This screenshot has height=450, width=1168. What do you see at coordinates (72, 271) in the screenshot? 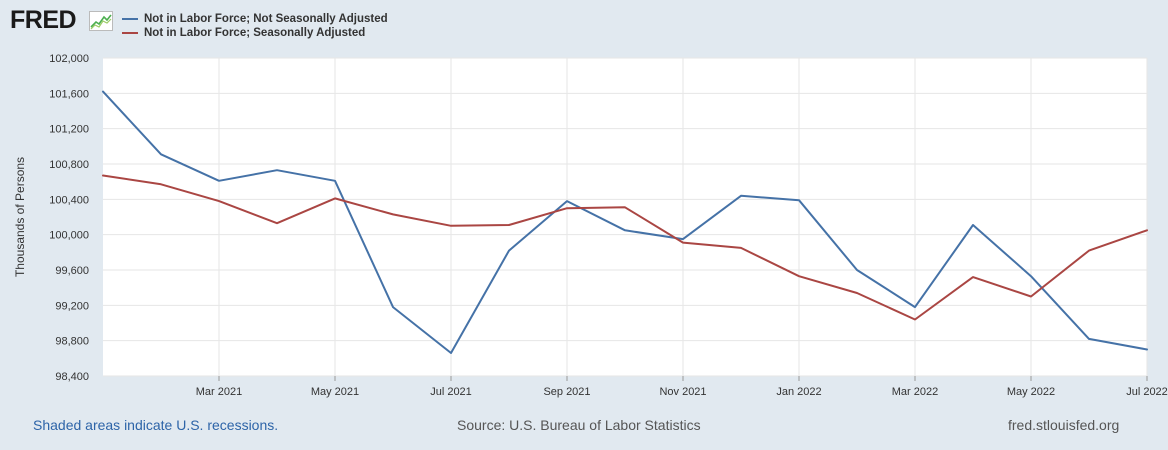
I see `y-tick-label: 99,600` at bounding box center [72, 271].